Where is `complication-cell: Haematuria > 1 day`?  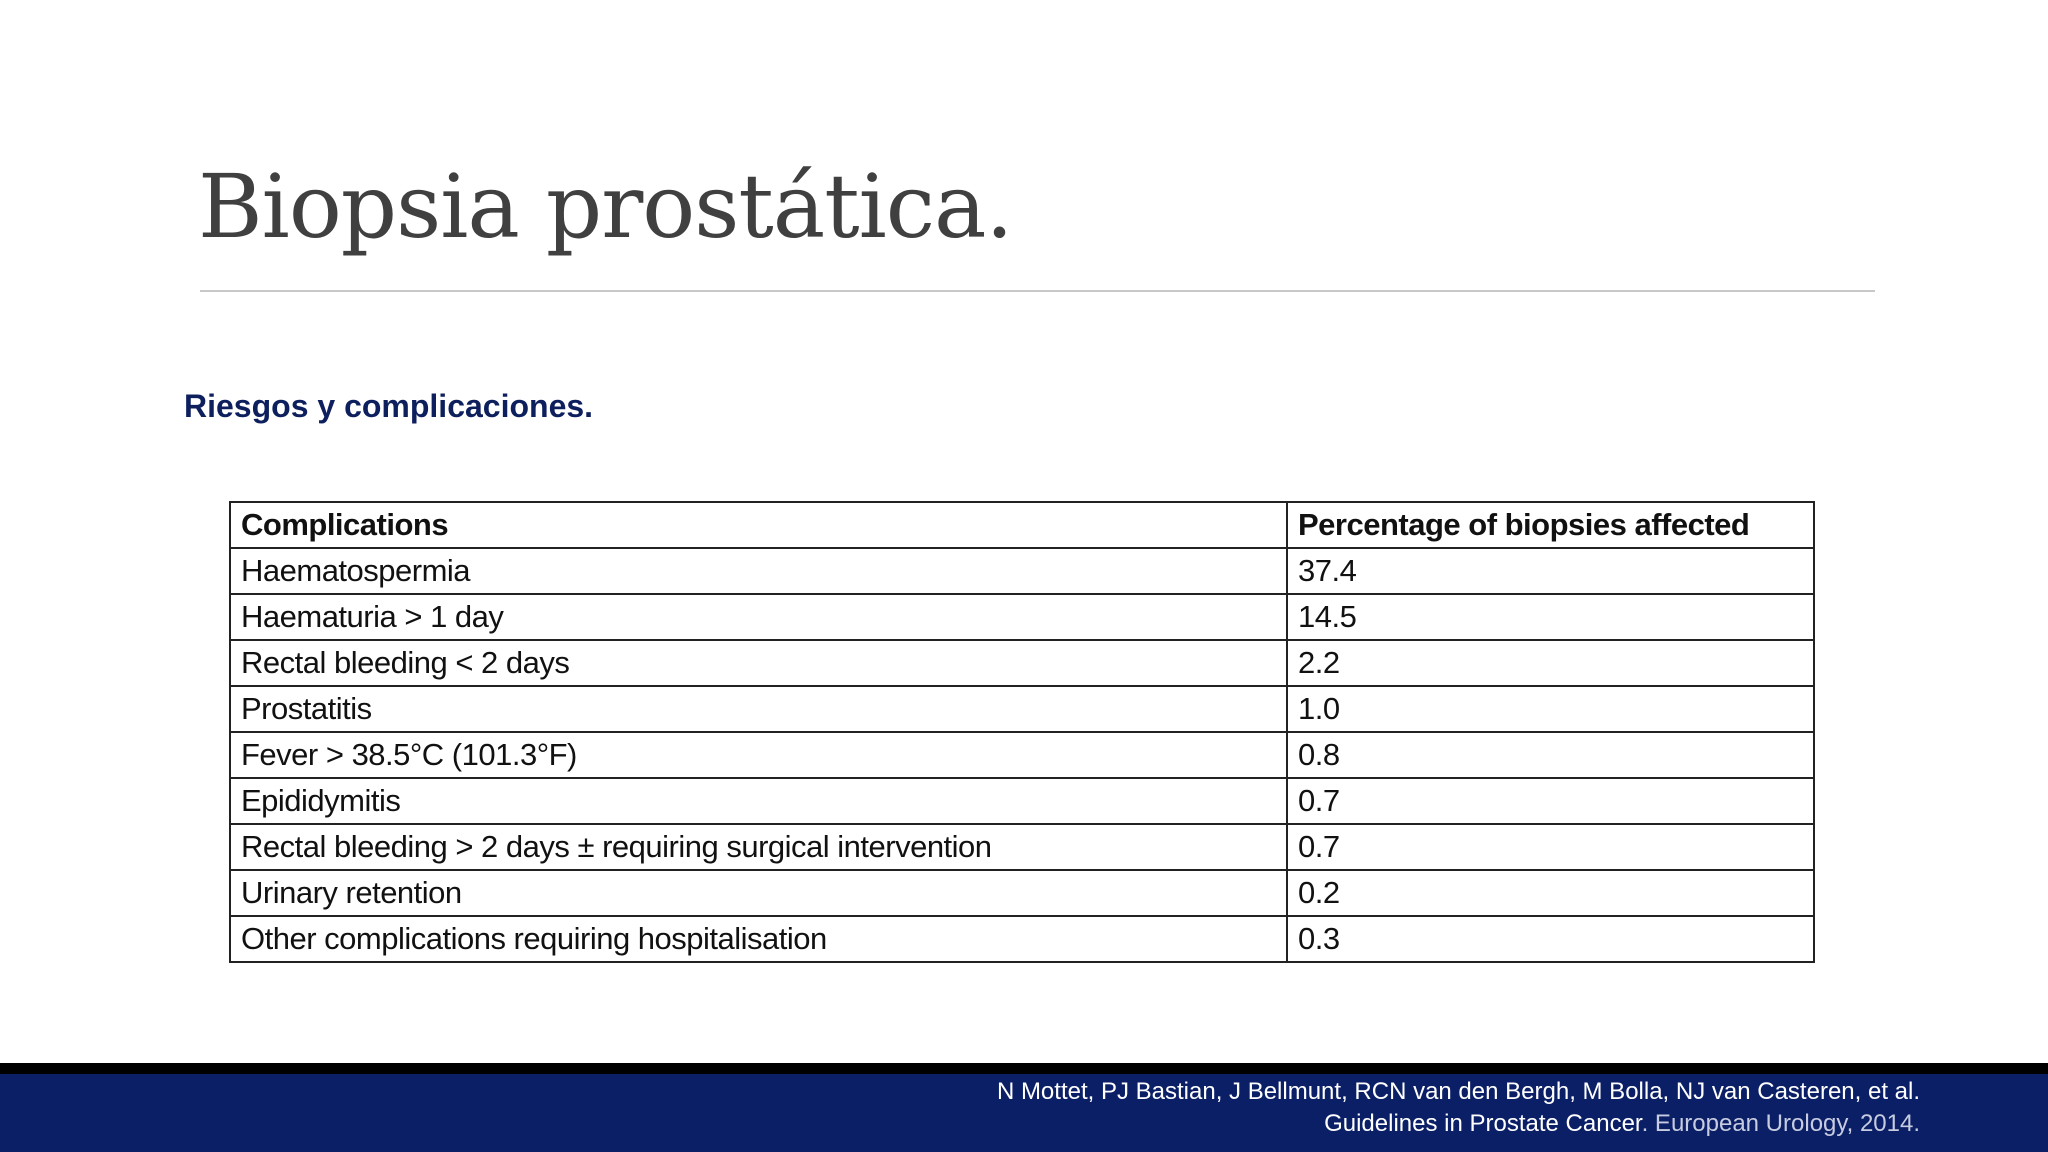 complication-cell: Haematuria > 1 day is located at coordinates (758, 617).